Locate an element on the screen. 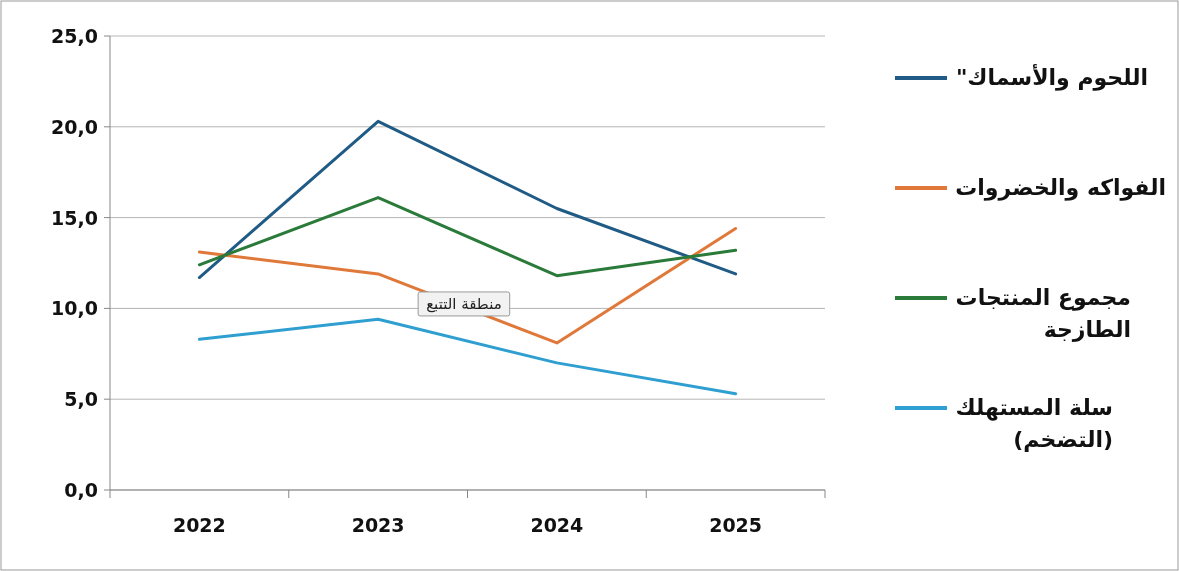  x-tick-label: 2025 is located at coordinates (736, 525).